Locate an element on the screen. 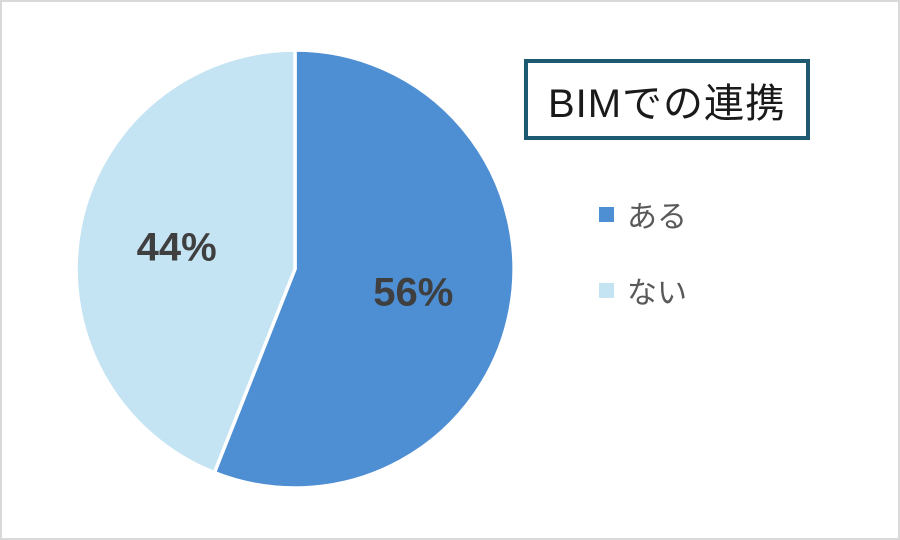 The height and width of the screenshot is (540, 900). legend-item-aru: ある is located at coordinates (643, 214).